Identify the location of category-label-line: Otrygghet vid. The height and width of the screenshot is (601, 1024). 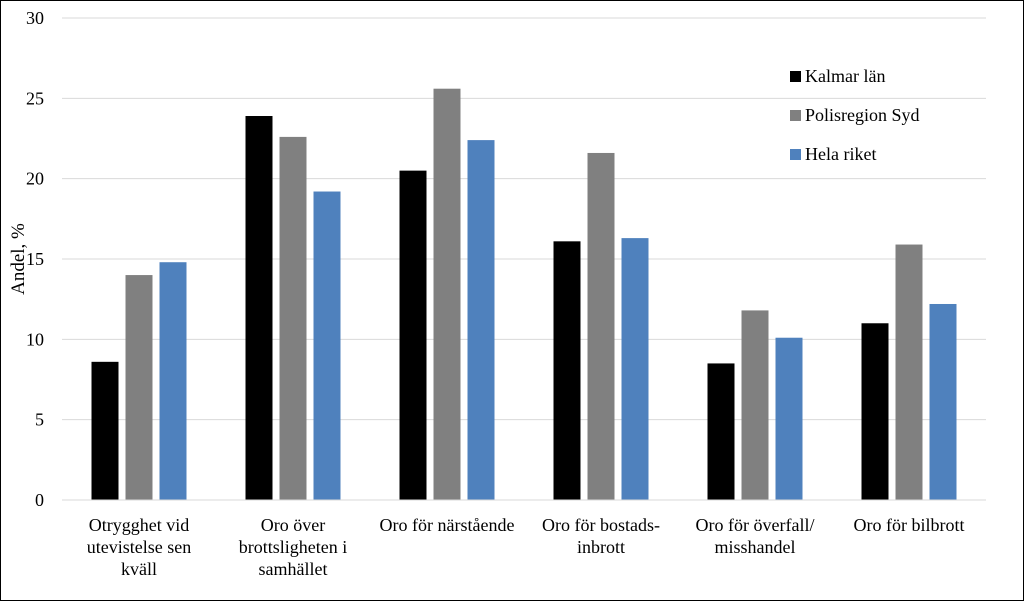
(139, 525).